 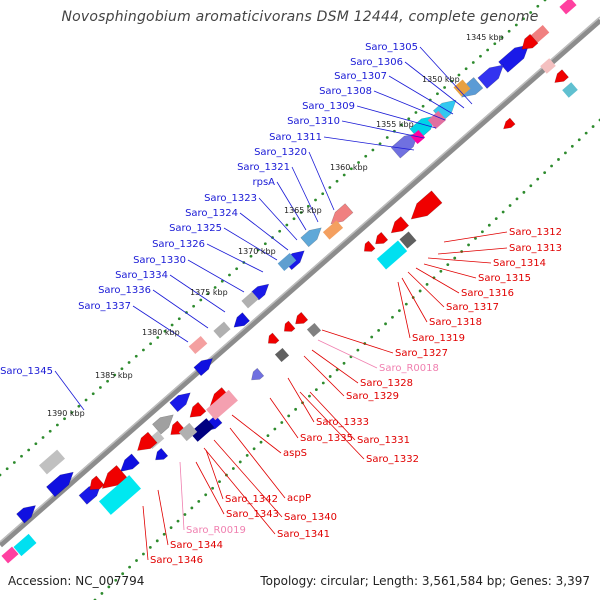 I want to click on reverse-gene-label: Saro_1314, so click(x=519, y=263).